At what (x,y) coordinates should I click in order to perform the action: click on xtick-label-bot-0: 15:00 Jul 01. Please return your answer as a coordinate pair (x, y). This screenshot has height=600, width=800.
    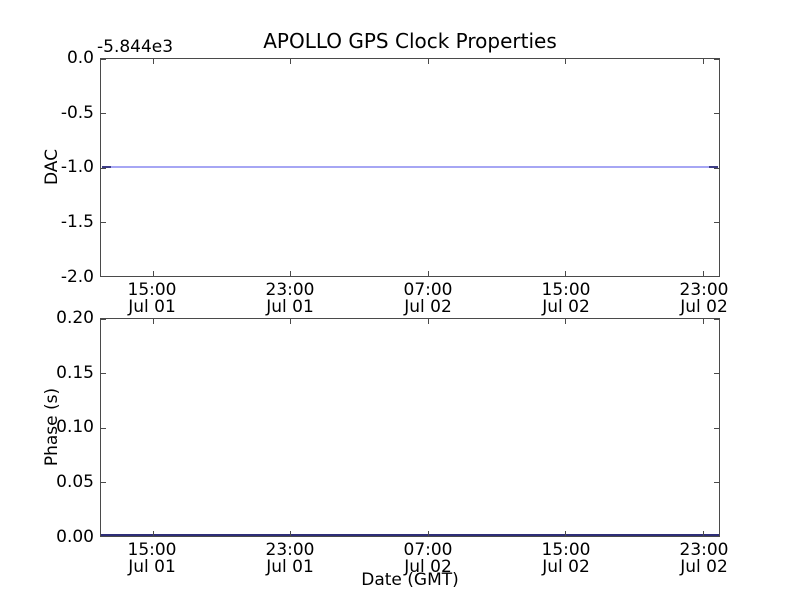
    Looking at the image, I should click on (152, 559).